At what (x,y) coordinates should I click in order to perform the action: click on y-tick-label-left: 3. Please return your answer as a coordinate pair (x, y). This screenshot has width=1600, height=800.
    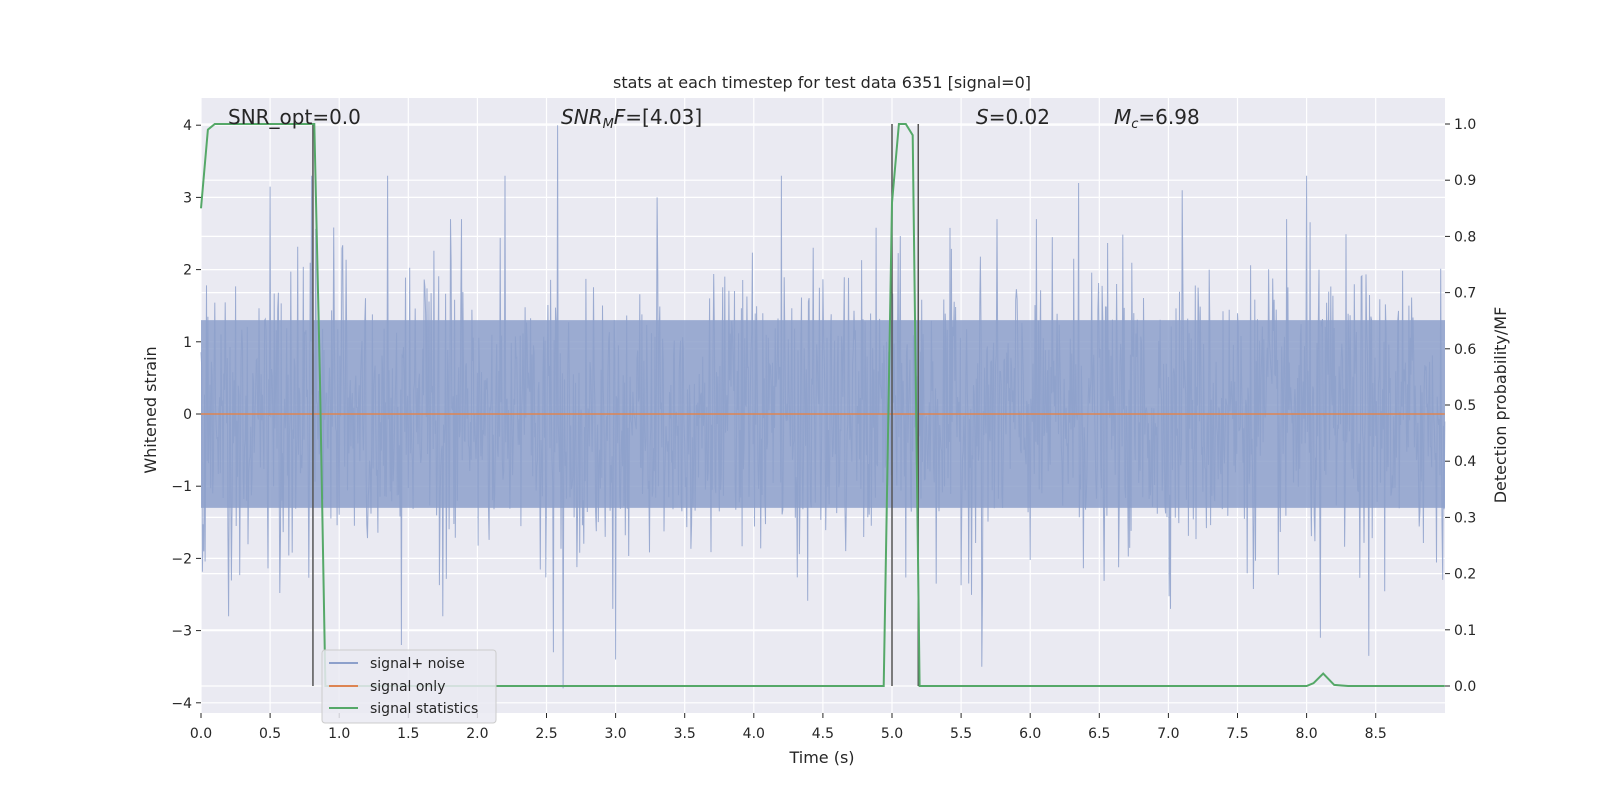
    Looking at the image, I should click on (187, 198).